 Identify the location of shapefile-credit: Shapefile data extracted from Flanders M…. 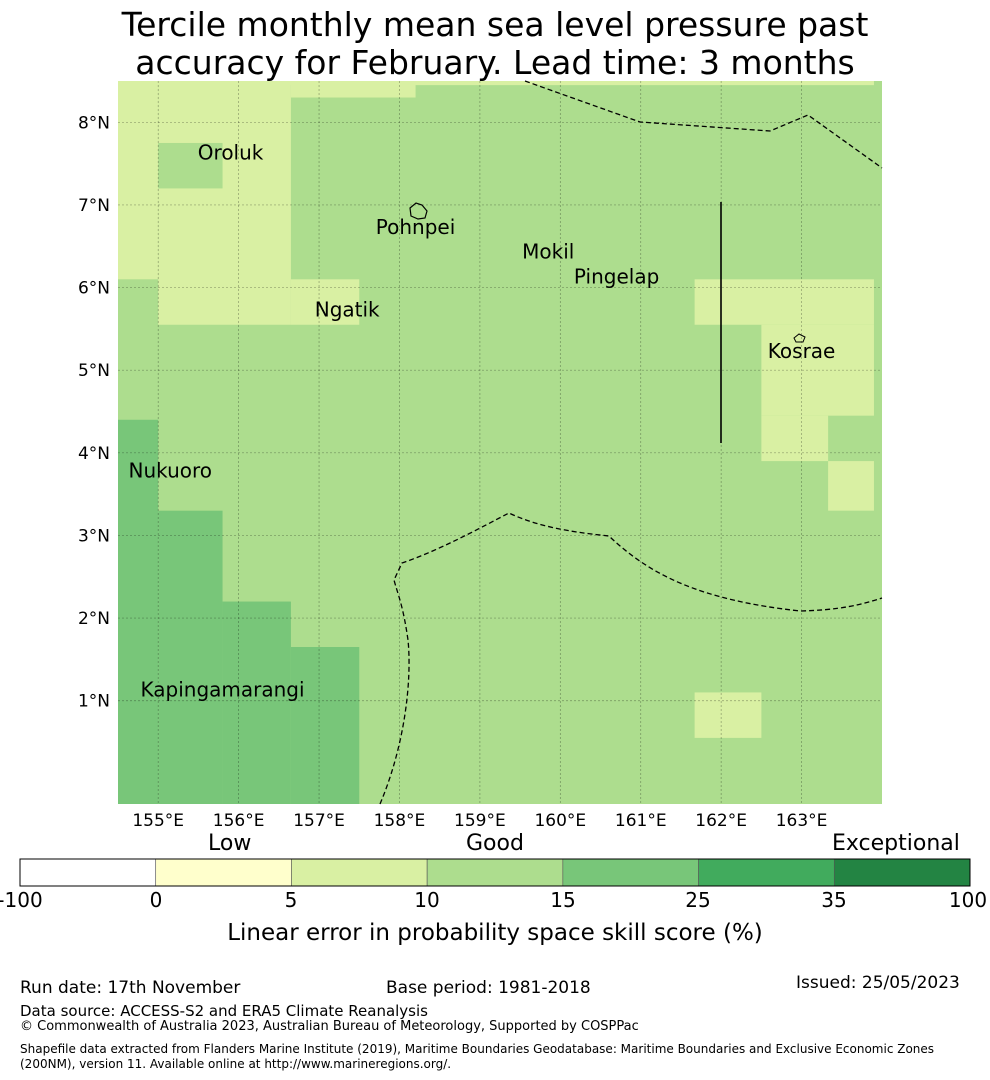
(490, 1057).